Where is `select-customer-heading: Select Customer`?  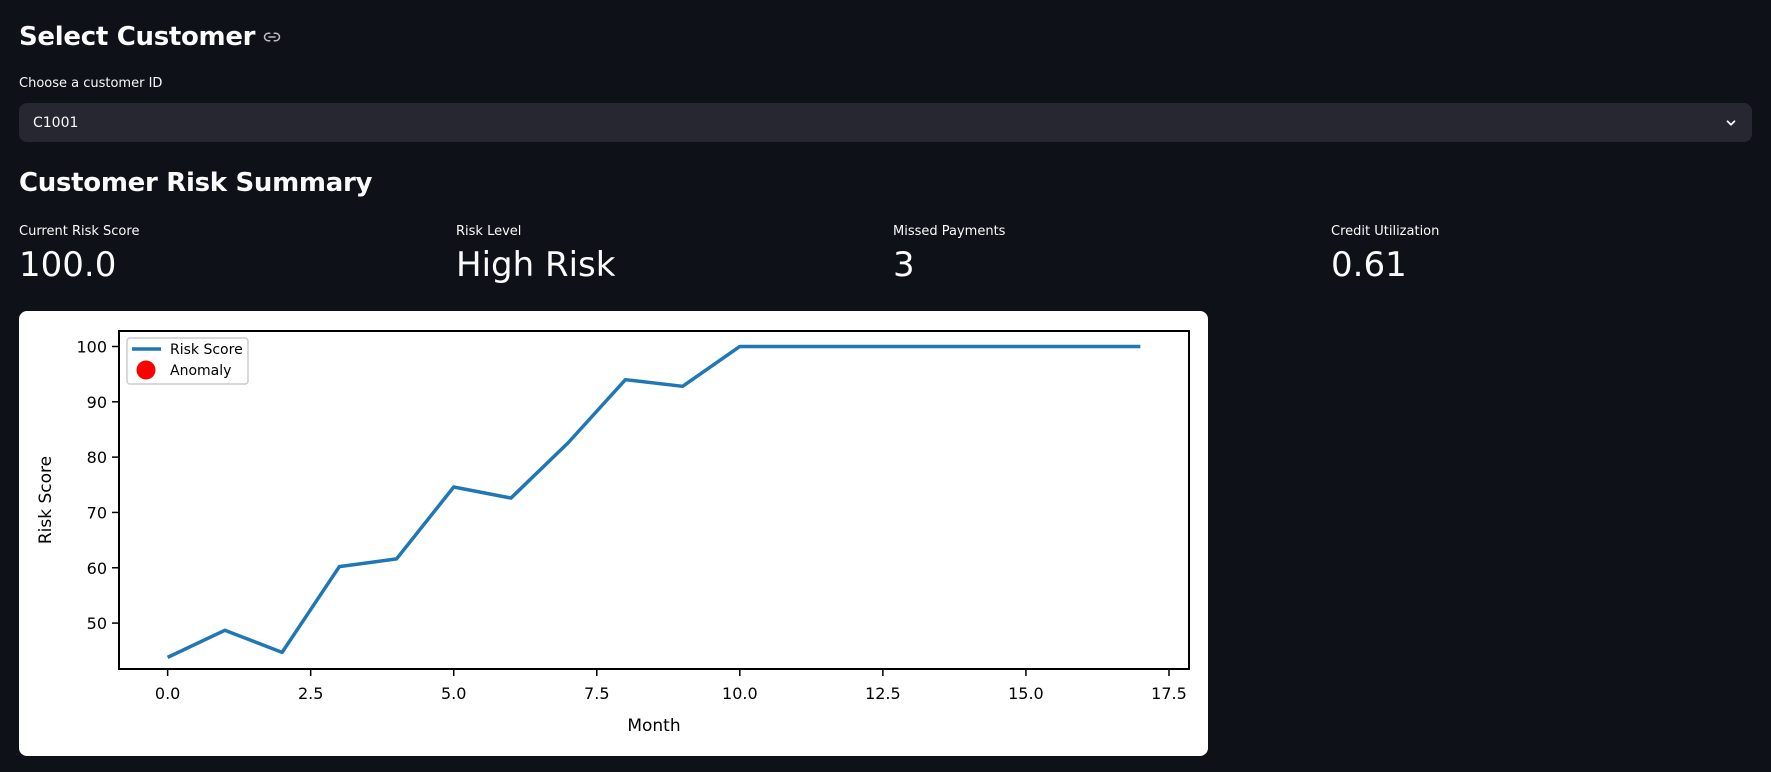 select-customer-heading: Select Customer is located at coordinates (150, 37).